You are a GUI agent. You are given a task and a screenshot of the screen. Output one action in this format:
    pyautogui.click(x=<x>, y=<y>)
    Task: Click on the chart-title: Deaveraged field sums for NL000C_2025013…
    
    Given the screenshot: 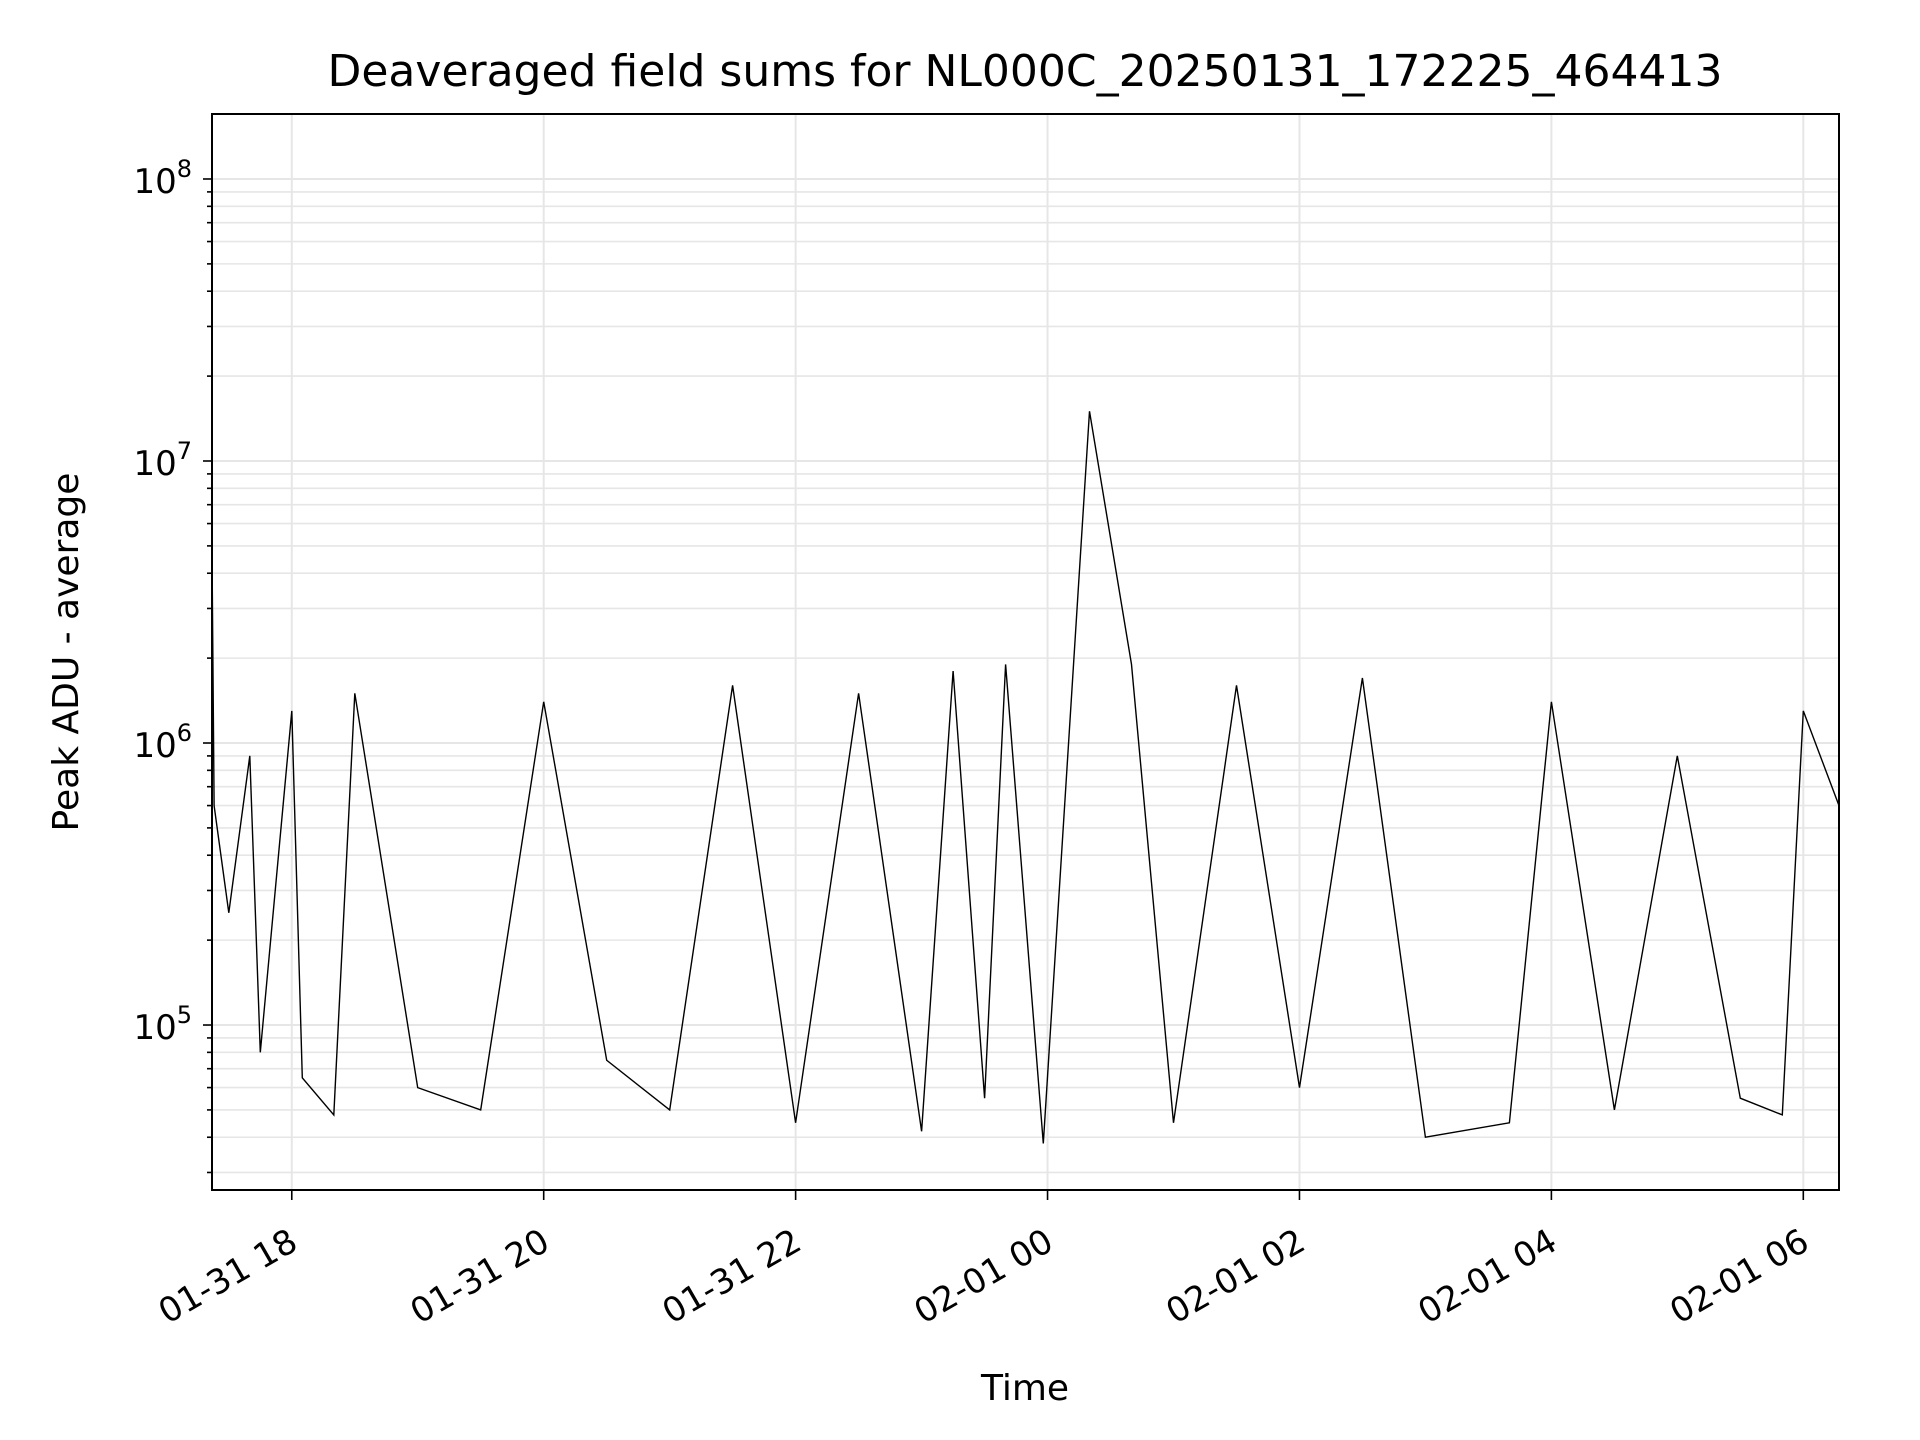 What is the action you would take?
    pyautogui.click(x=1024, y=71)
    